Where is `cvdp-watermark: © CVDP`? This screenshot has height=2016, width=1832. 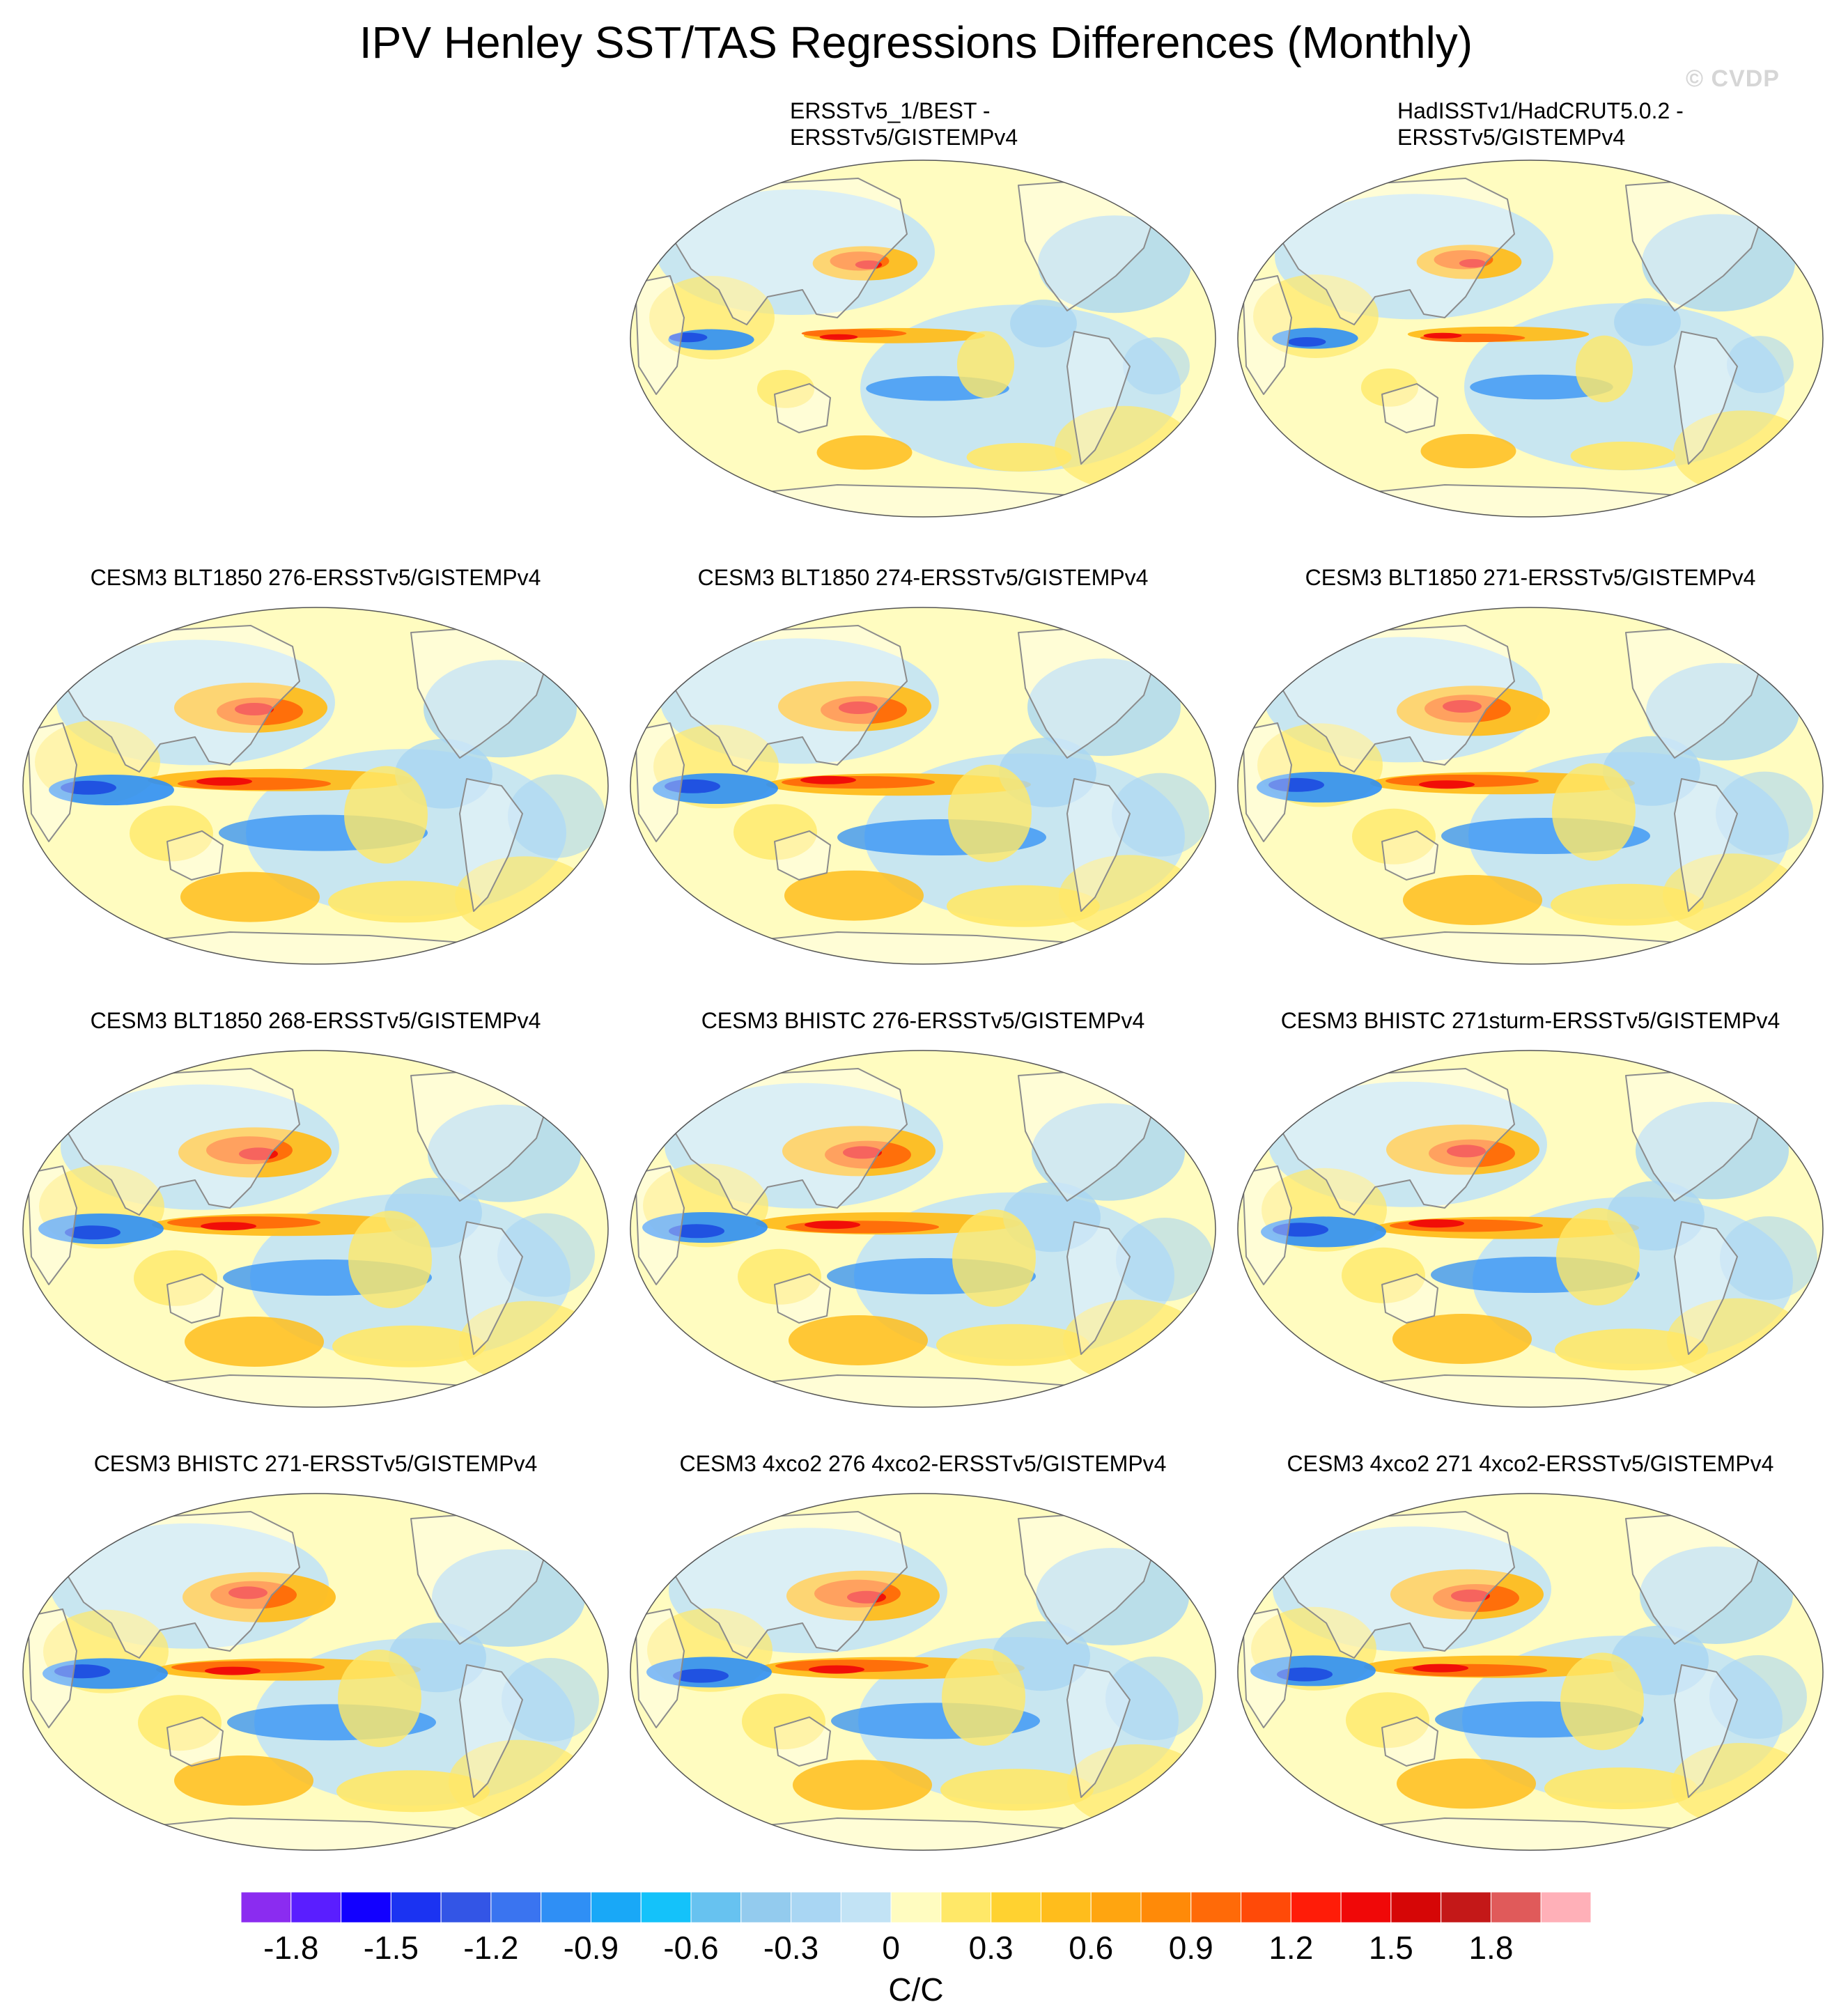 cvdp-watermark: © CVDP is located at coordinates (1733, 78).